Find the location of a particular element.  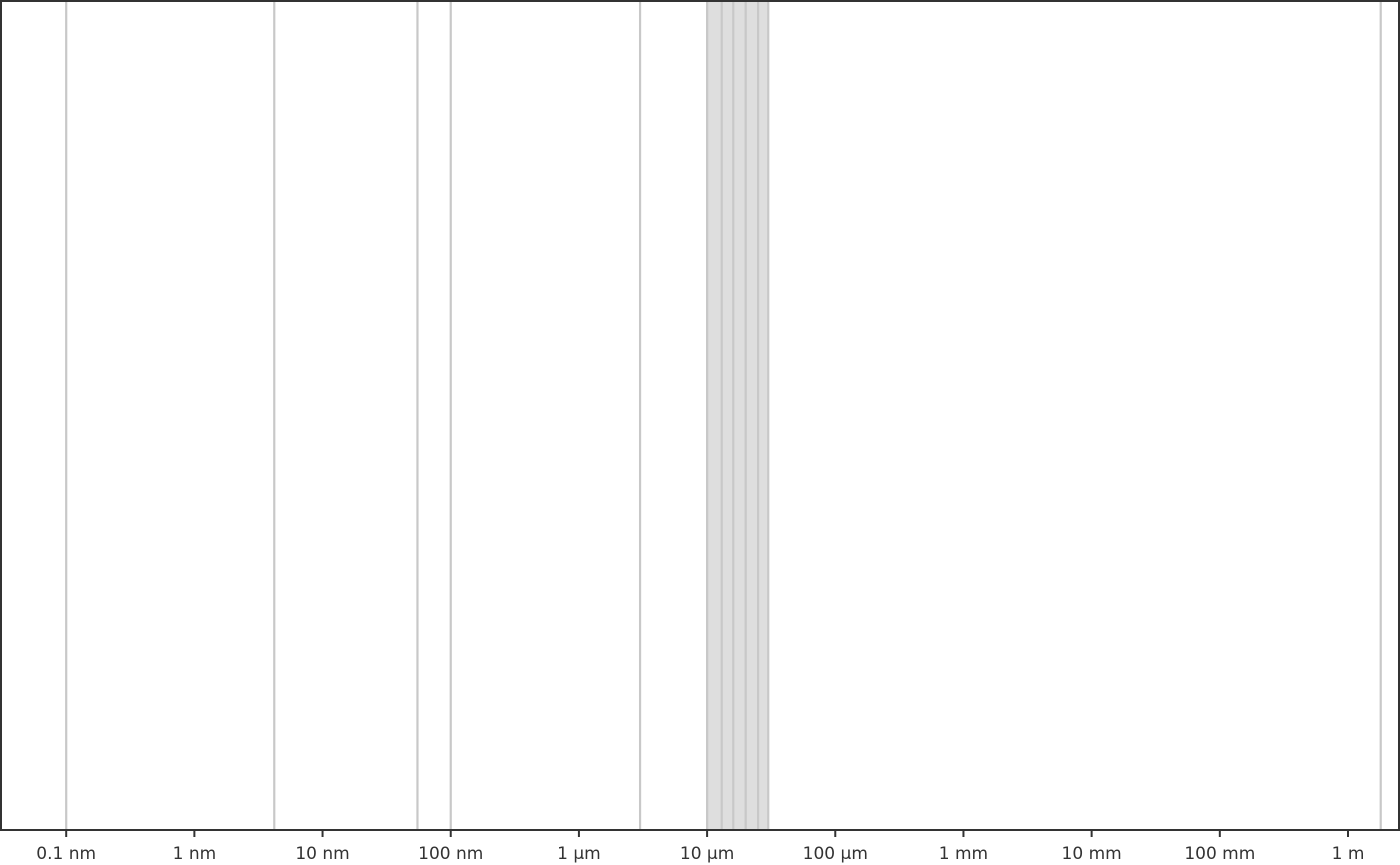

x-tick-label: 100 mm is located at coordinates (1219, 854).